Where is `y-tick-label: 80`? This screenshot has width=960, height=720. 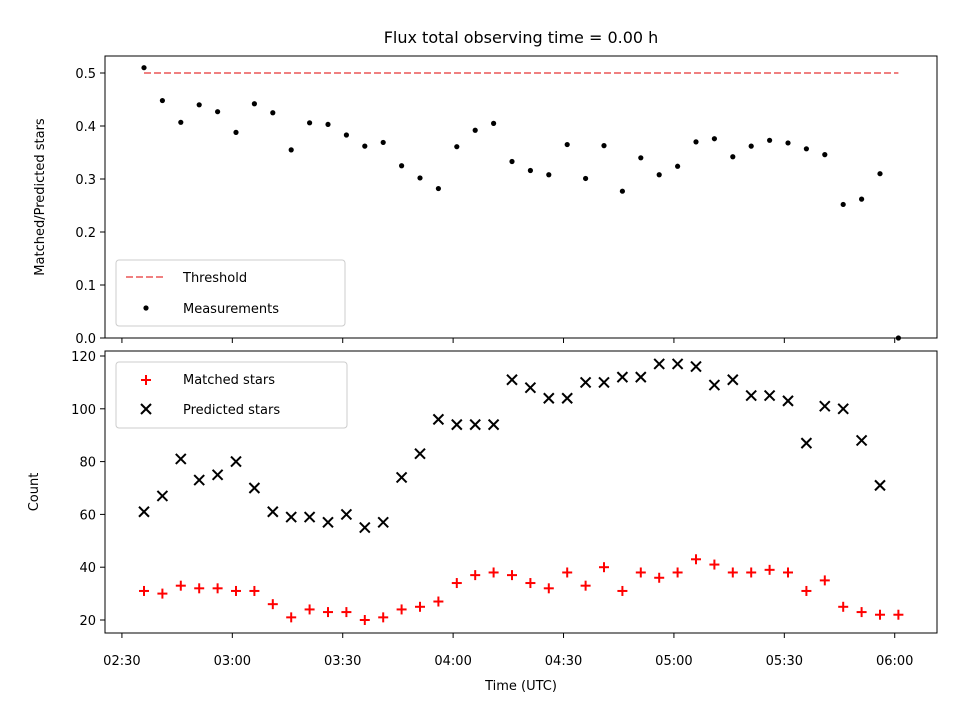 y-tick-label: 80 is located at coordinates (87, 463).